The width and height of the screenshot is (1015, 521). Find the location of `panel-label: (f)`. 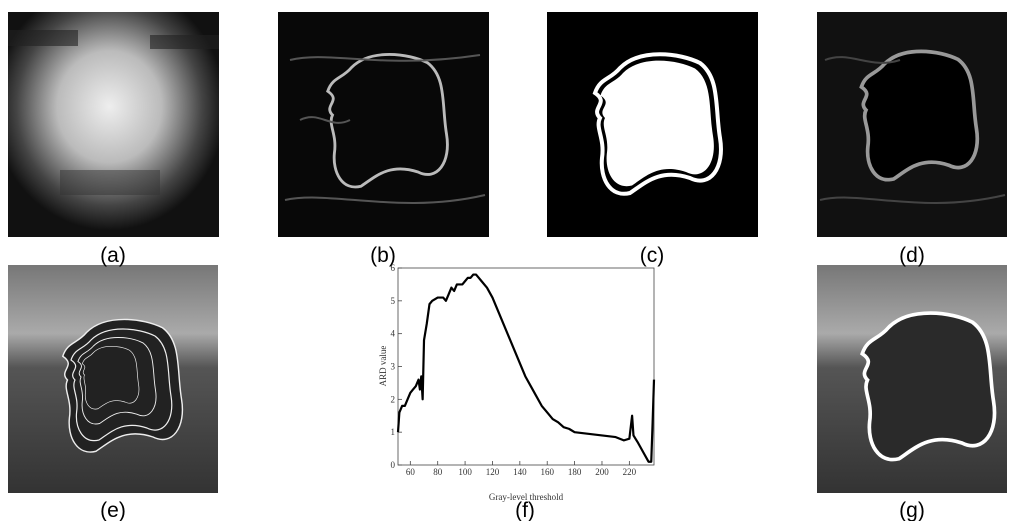

panel-label: (f) is located at coordinates (525, 510).